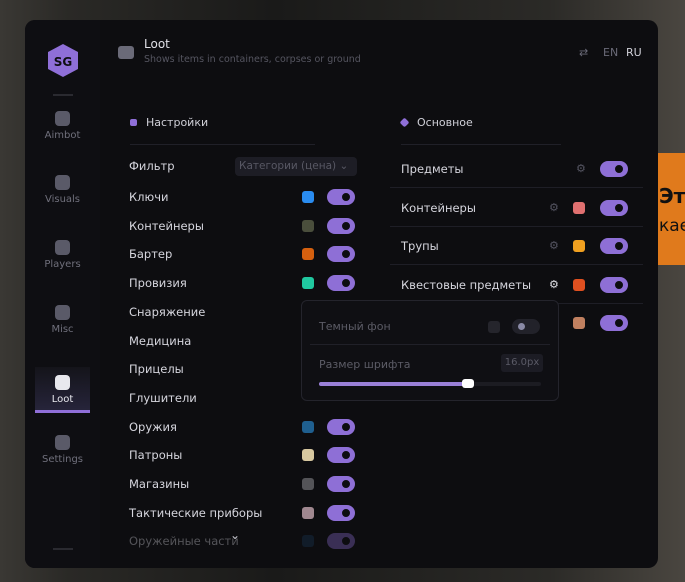 The image size is (685, 582). Describe the element at coordinates (467, 383) in the screenshot. I see `slider-handle` at that location.